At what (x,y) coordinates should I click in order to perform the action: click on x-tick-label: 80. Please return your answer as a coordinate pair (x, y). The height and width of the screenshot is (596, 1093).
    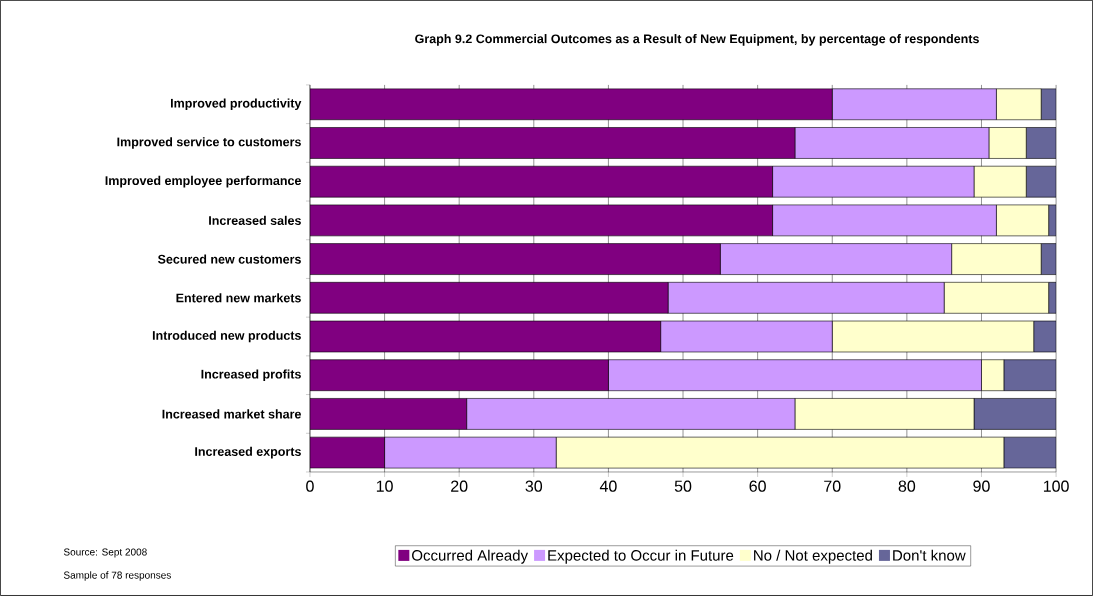
    Looking at the image, I should click on (907, 486).